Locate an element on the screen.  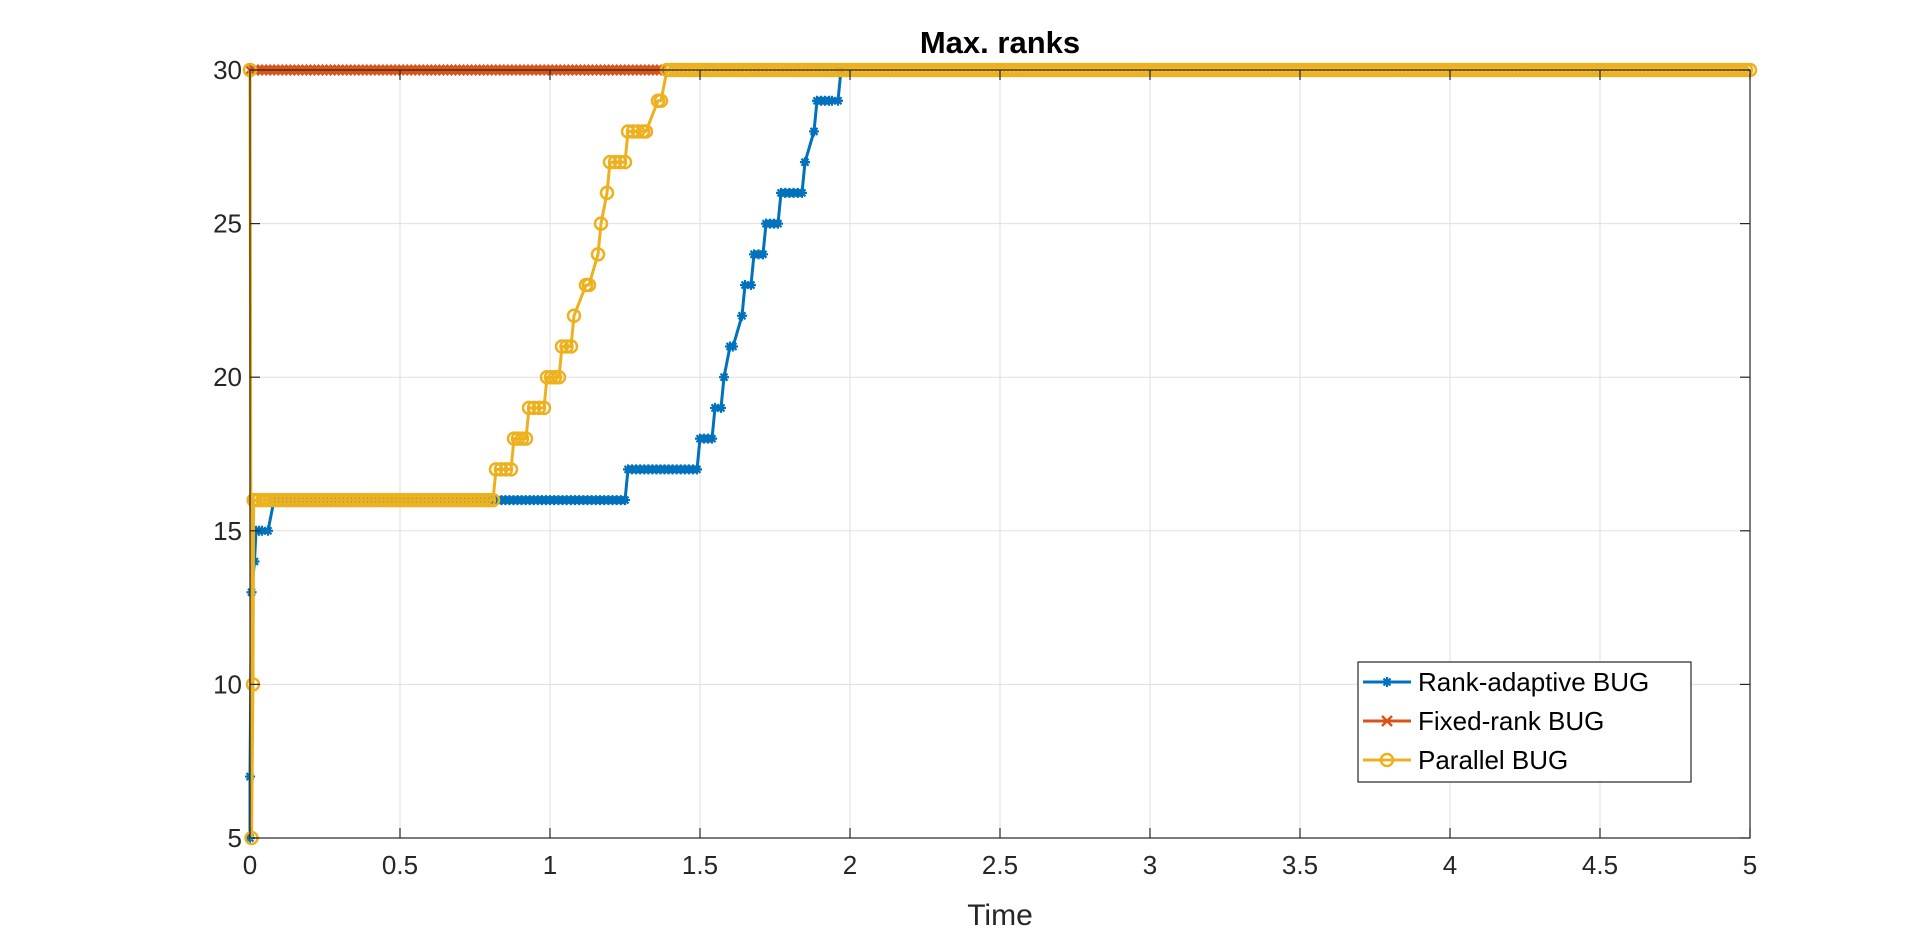
x-tick-label: 5 is located at coordinates (1750, 865).